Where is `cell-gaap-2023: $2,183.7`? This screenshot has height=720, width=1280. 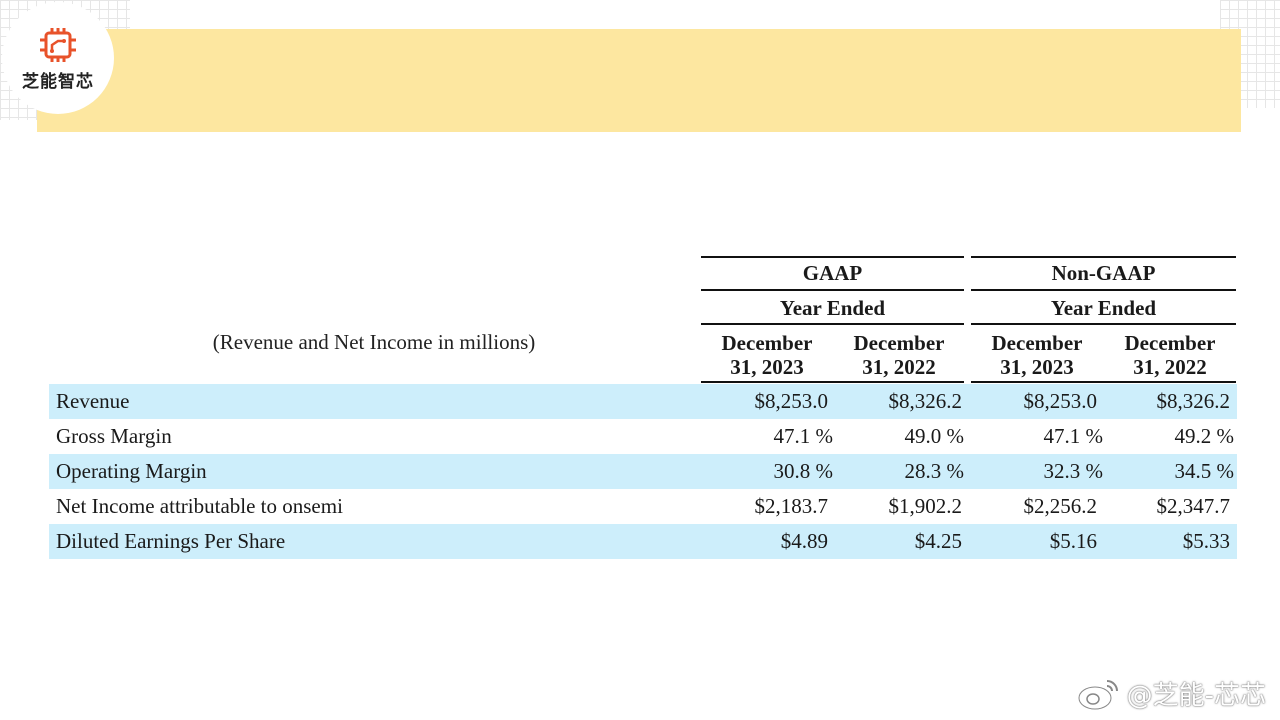
cell-gaap-2023: $2,183.7 is located at coordinates (791, 506).